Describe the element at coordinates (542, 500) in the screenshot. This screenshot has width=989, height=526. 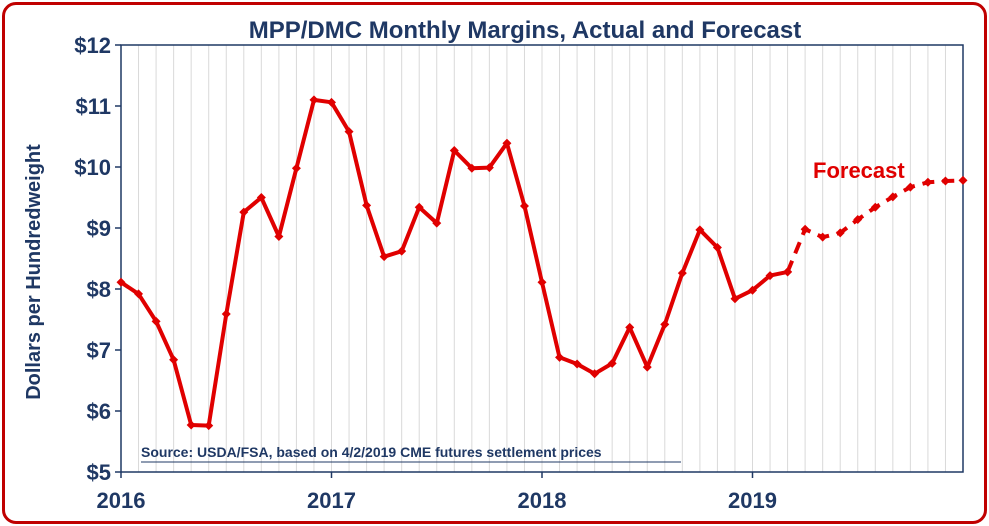
I see `x-tick-label: 2018` at that location.